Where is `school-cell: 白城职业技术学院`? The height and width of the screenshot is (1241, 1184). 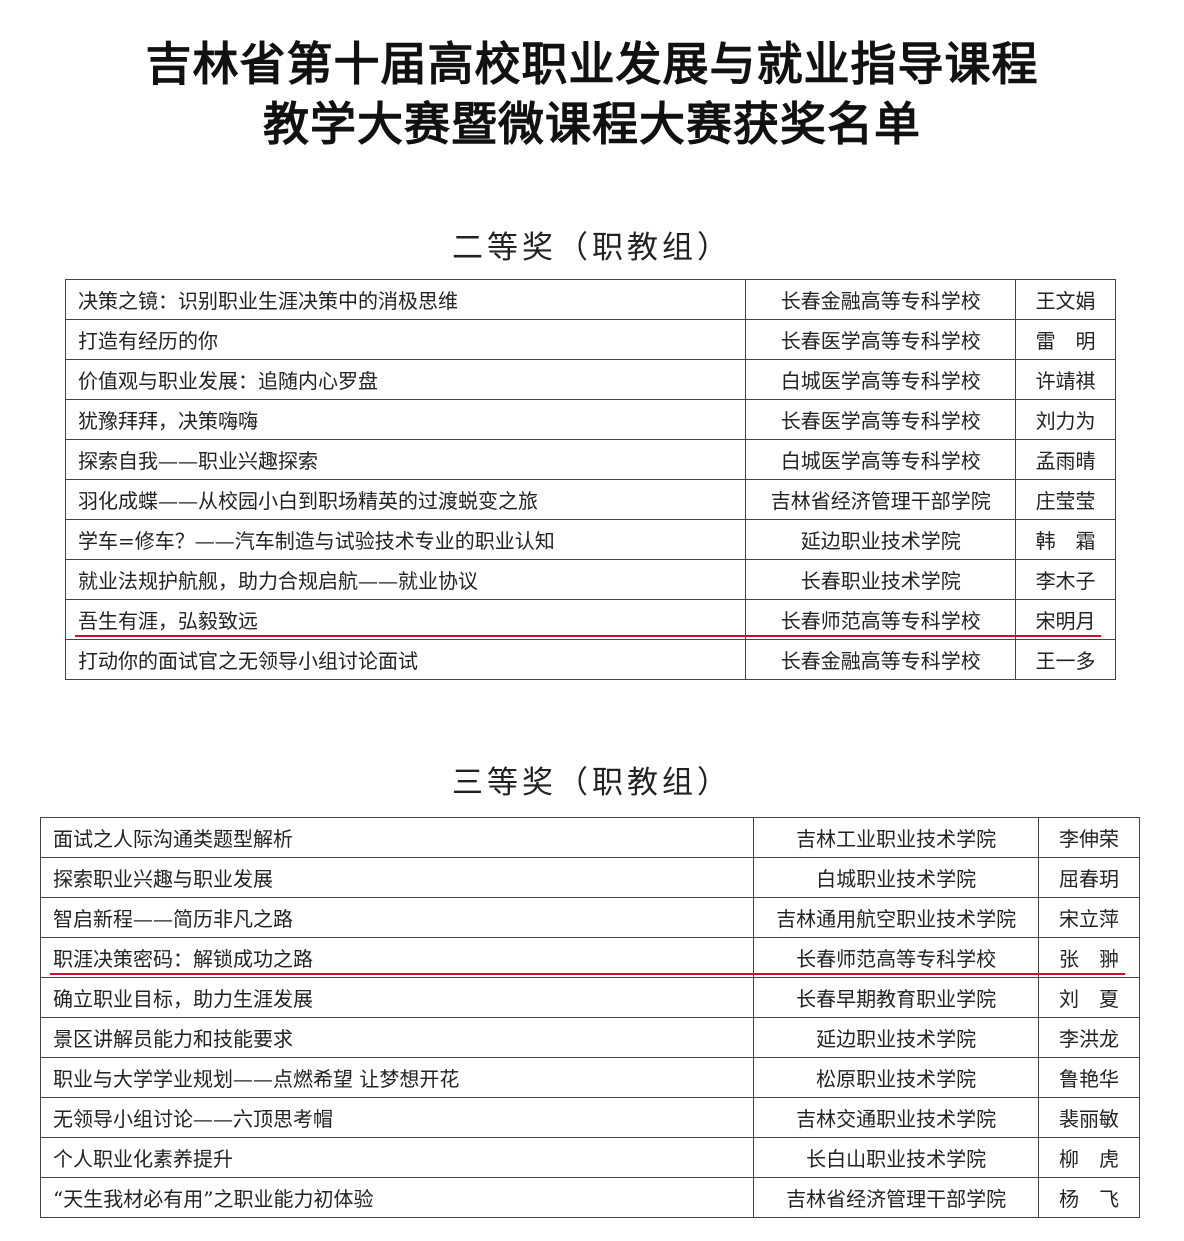
school-cell: 白城职业技术学院 is located at coordinates (896, 877).